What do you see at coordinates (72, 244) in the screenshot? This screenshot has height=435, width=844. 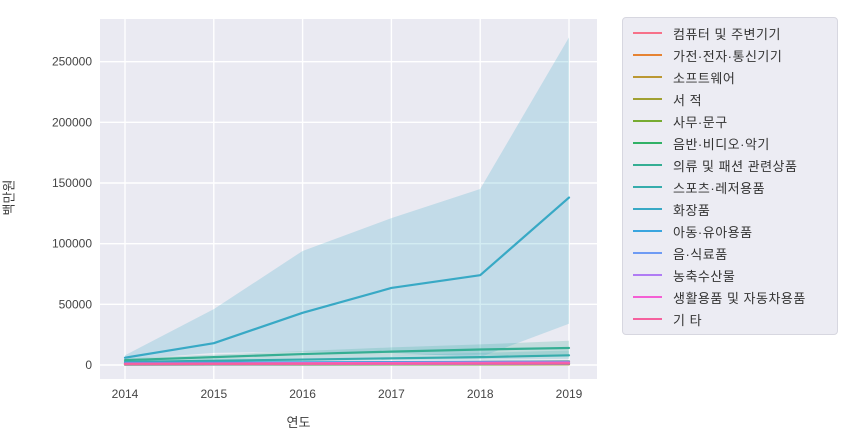 I see `y-tick-label: 100000` at bounding box center [72, 244].